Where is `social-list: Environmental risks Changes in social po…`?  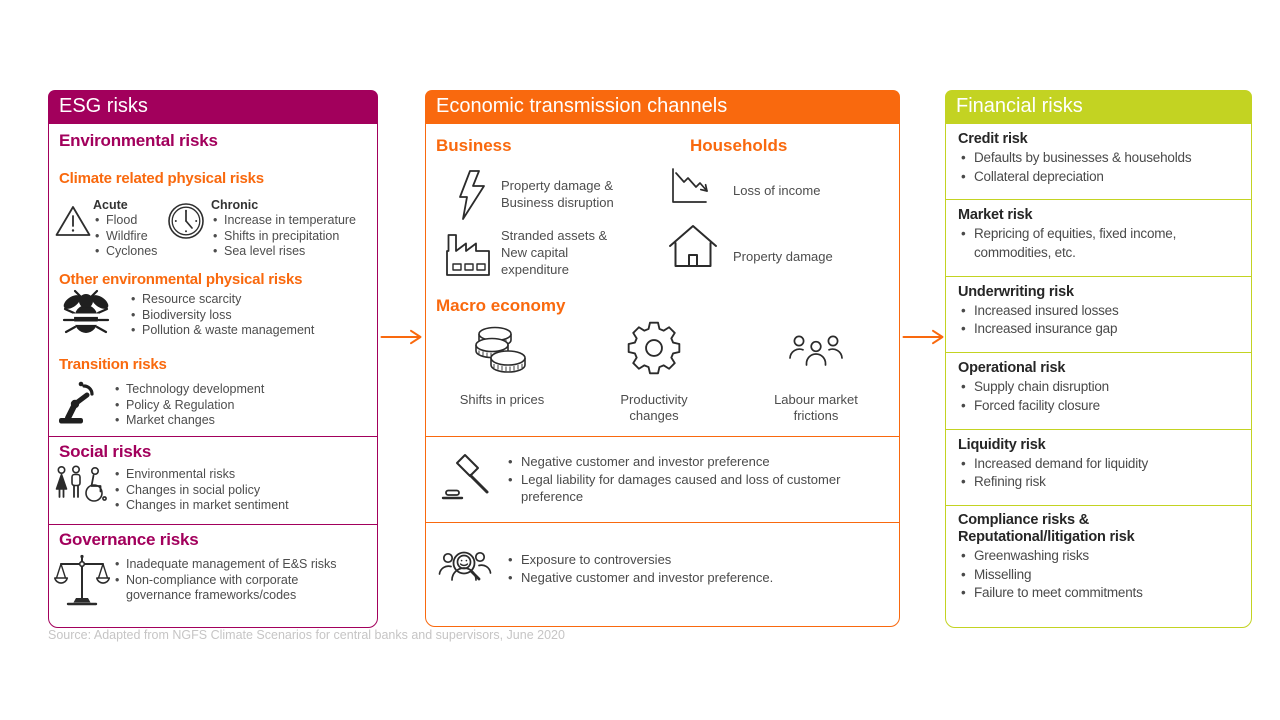
social-list: Environmental risks Changes in social po… is located at coordinates (238, 490).